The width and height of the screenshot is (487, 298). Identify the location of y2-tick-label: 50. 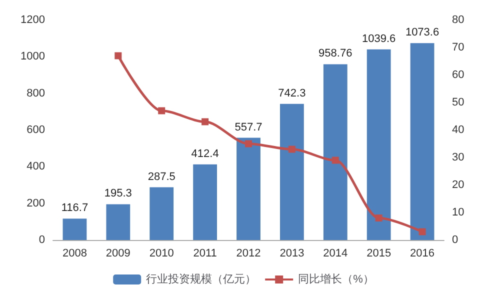
(458, 102).